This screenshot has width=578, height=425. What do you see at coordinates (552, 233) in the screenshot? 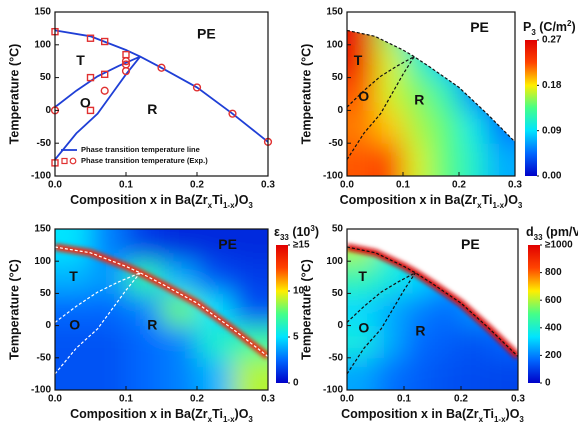
I see `colorbar-title: d33 (pm/V)` at bounding box center [552, 233].